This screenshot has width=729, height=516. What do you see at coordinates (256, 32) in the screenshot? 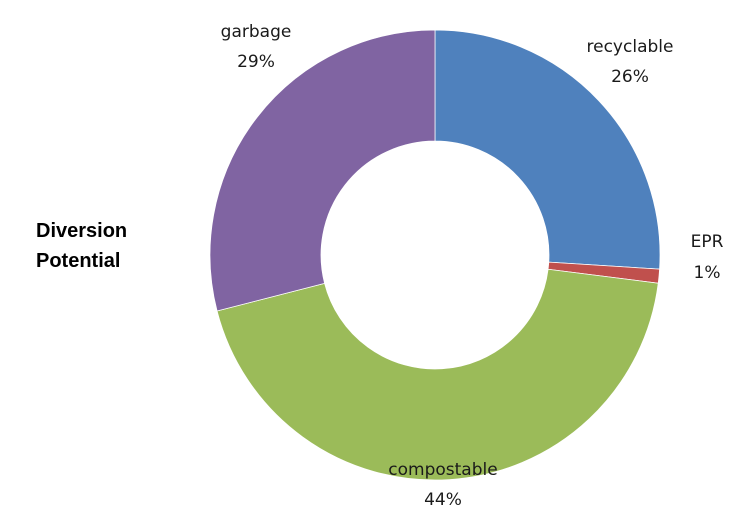
I see `slice-label-garbage: garbage` at bounding box center [256, 32].